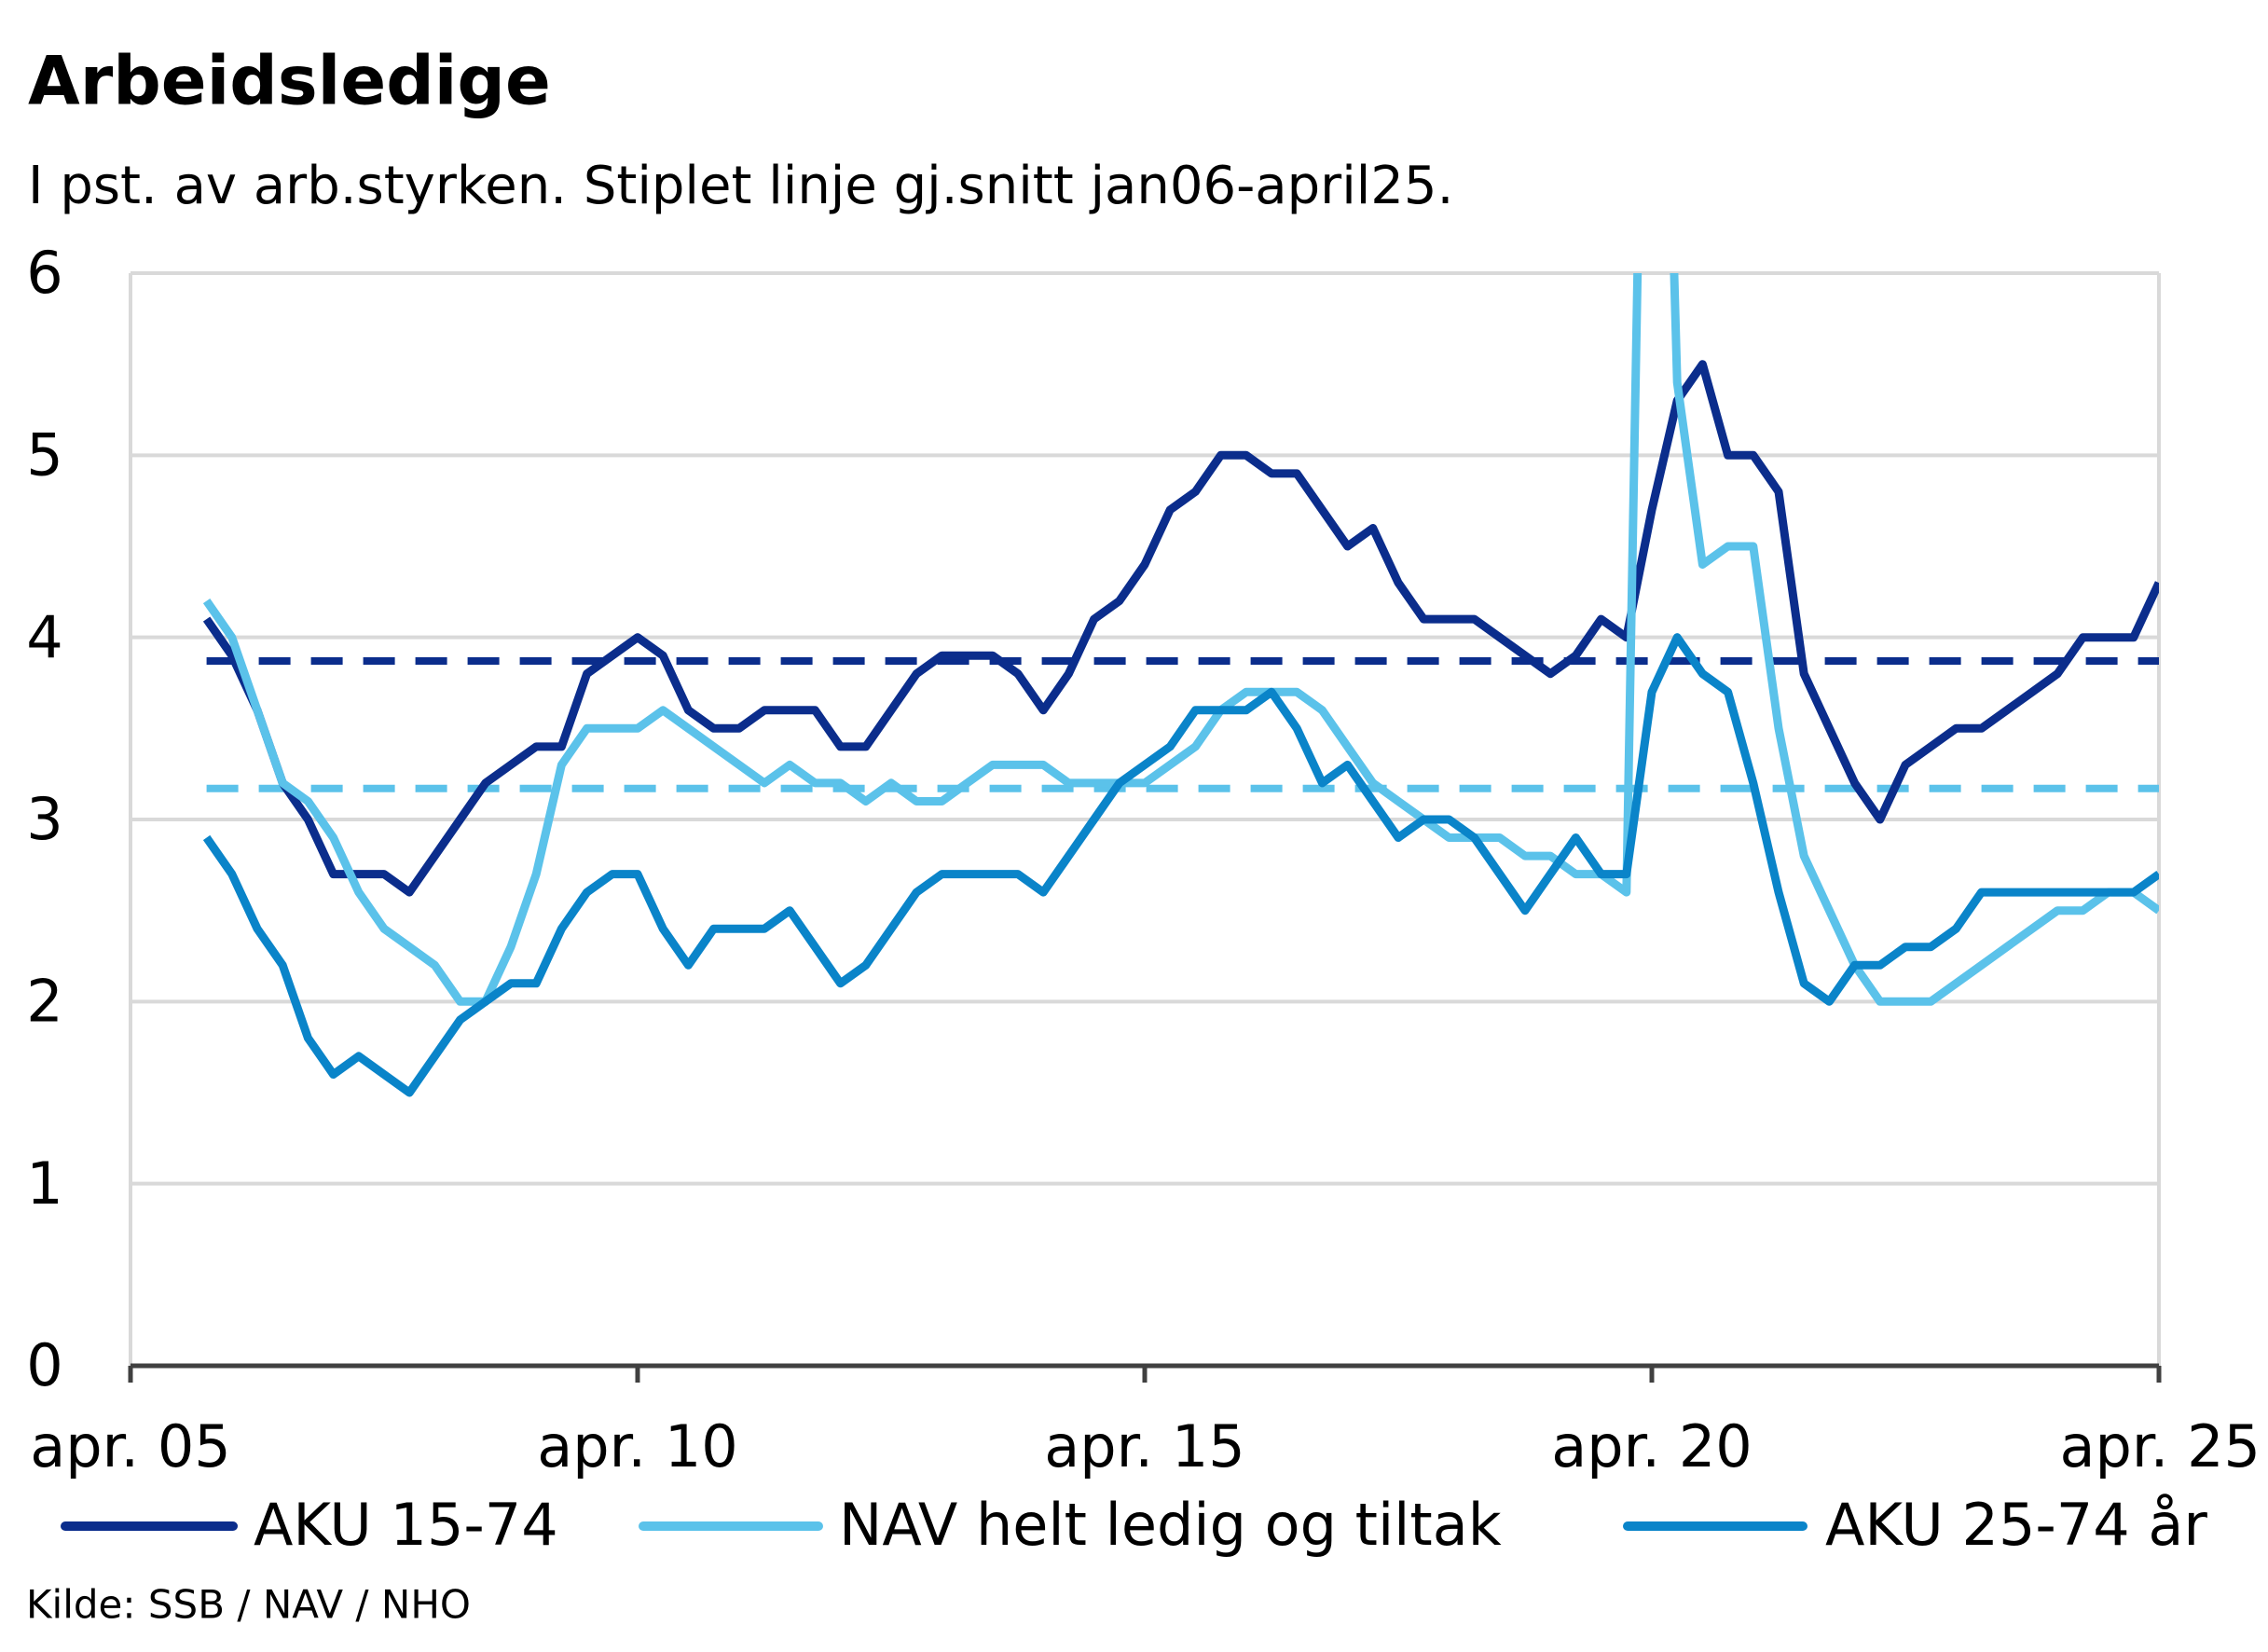 This screenshot has width=2268, height=1652. Describe the element at coordinates (130, 1446) in the screenshot. I see `x-tick-label: apr. 05` at that location.